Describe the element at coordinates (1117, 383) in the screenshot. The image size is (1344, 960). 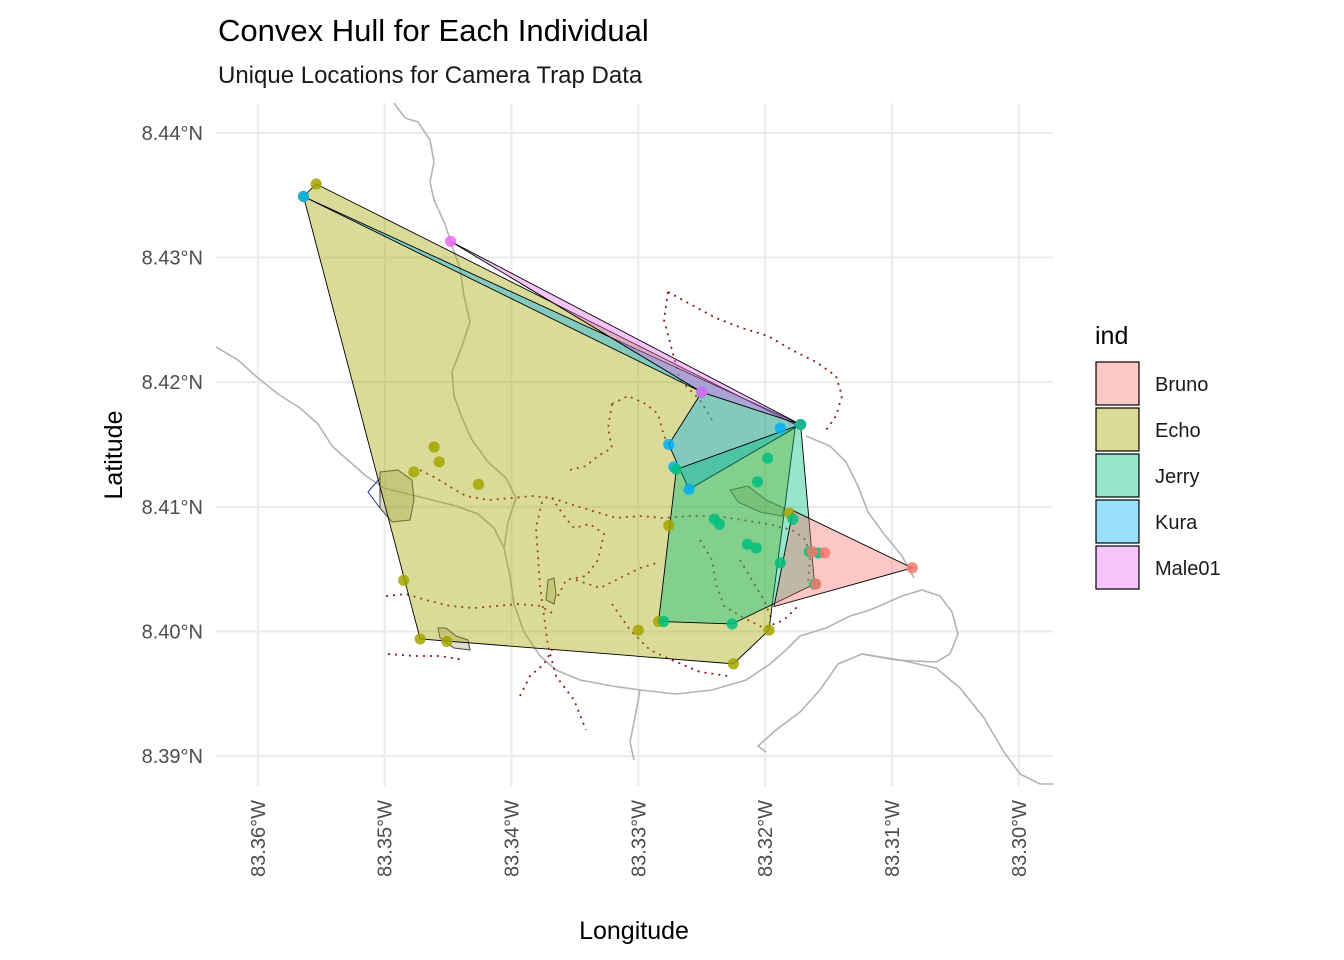
I see `legend-key-bruno` at that location.